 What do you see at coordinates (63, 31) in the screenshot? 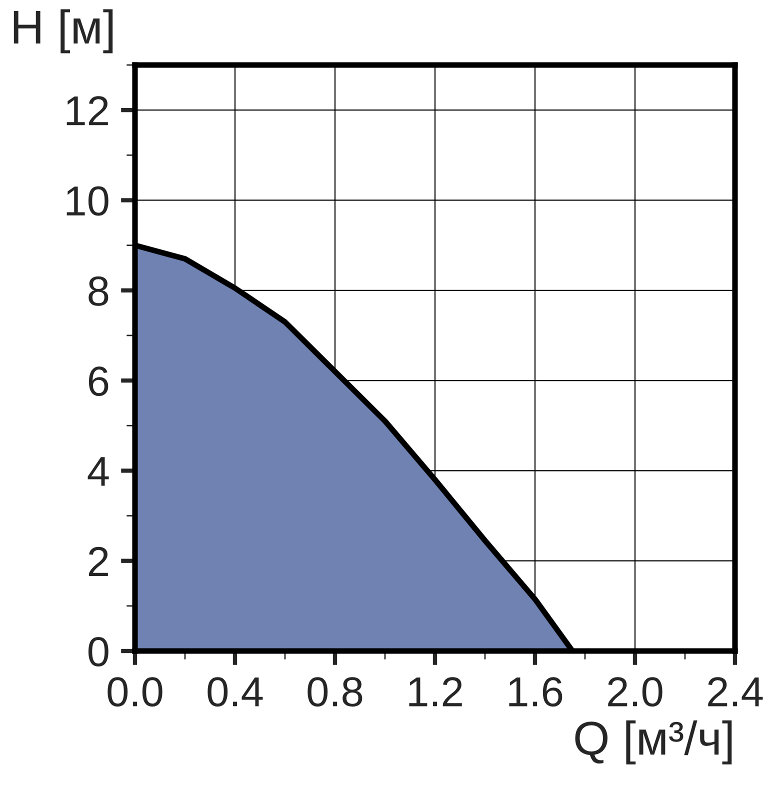
I see `y-axis-title: H [м]` at bounding box center [63, 31].